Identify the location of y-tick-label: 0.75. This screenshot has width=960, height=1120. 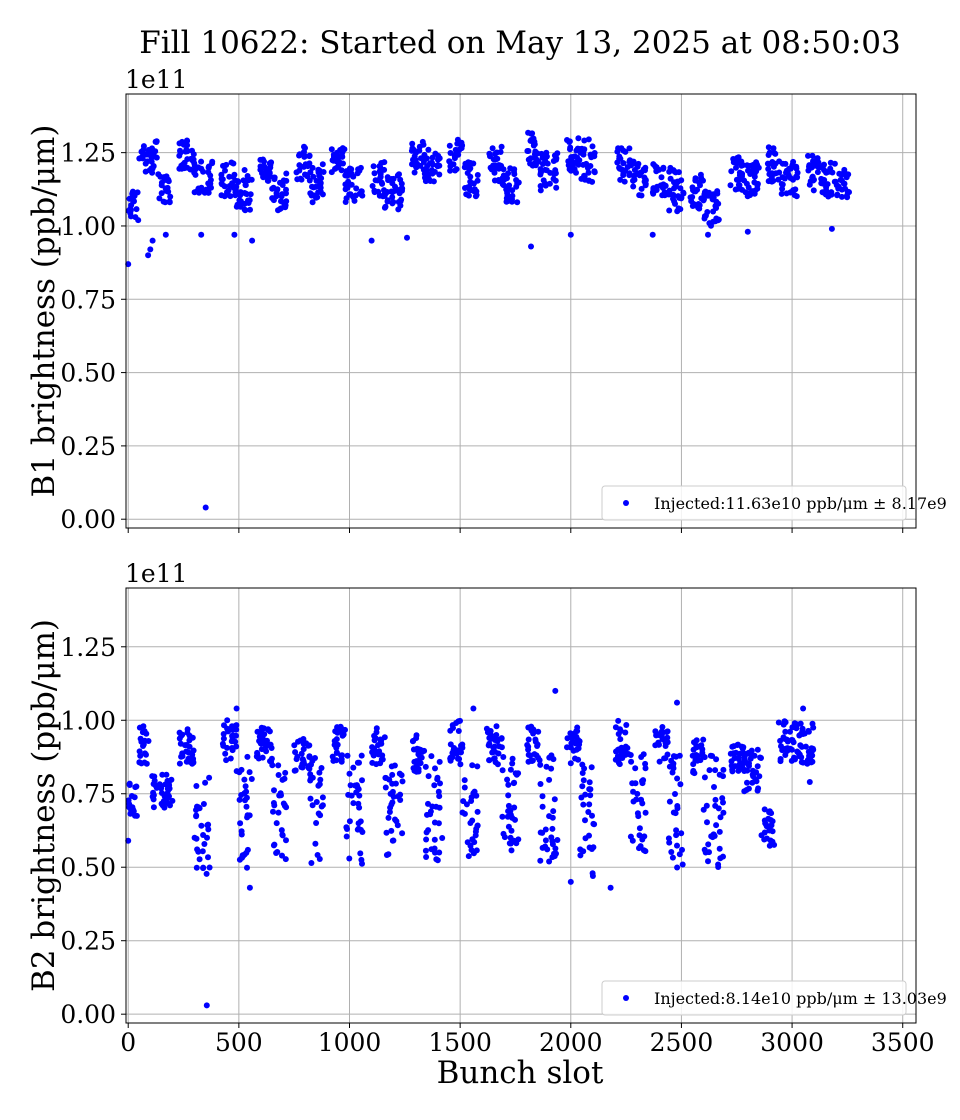
(88, 299).